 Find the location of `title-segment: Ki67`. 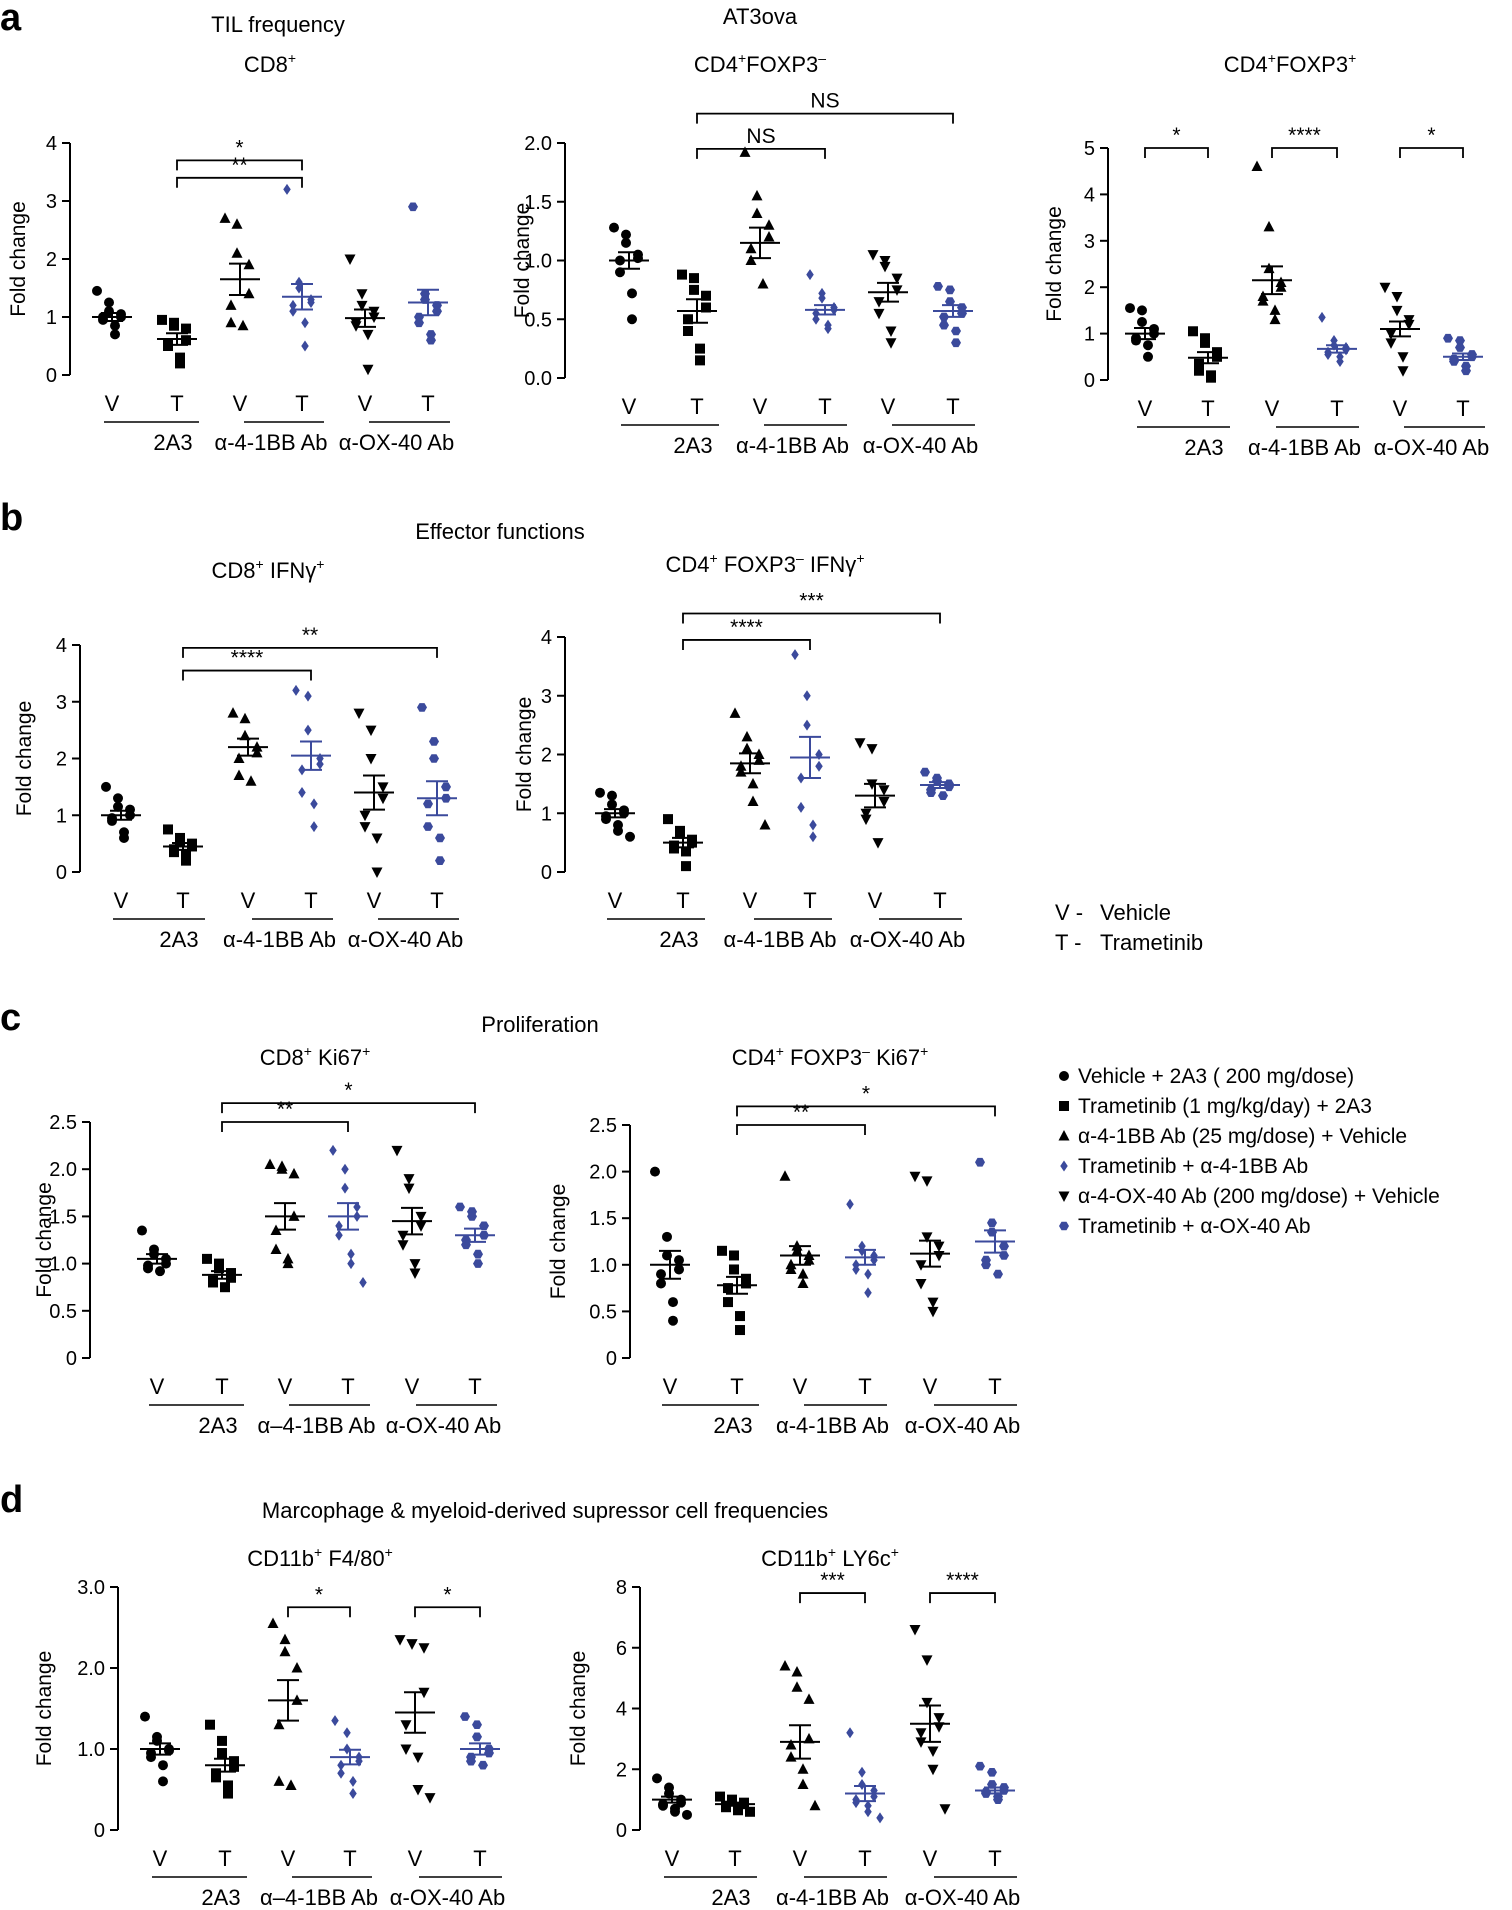

title-segment: Ki67 is located at coordinates (895, 1057).